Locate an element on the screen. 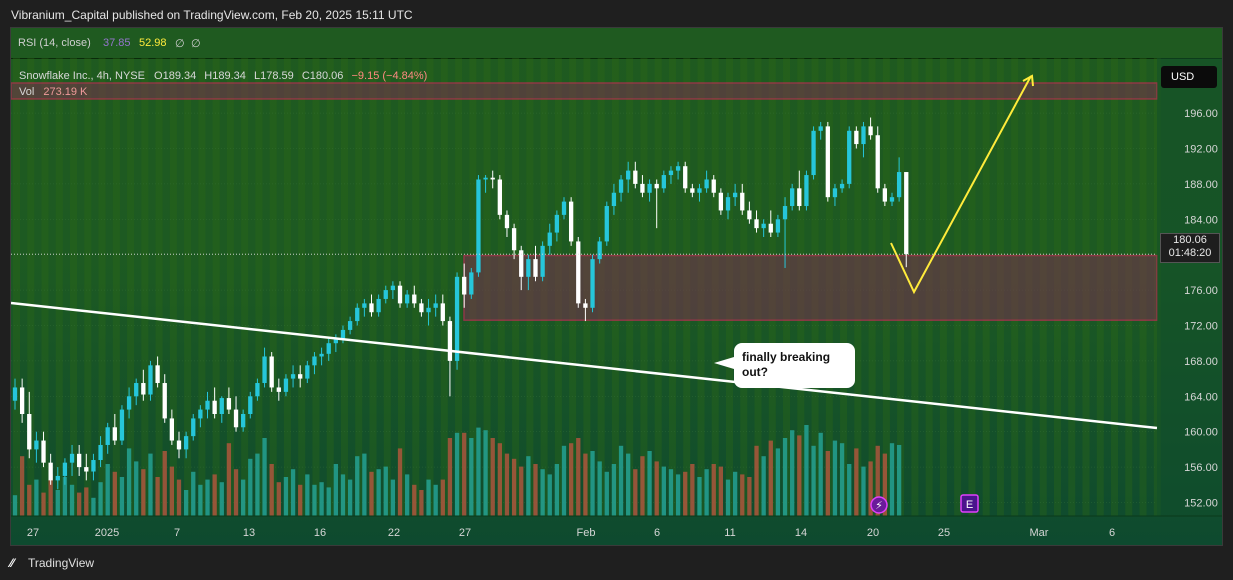 This screenshot has height=580, width=1233. projection-path is located at coordinates (961, 185).